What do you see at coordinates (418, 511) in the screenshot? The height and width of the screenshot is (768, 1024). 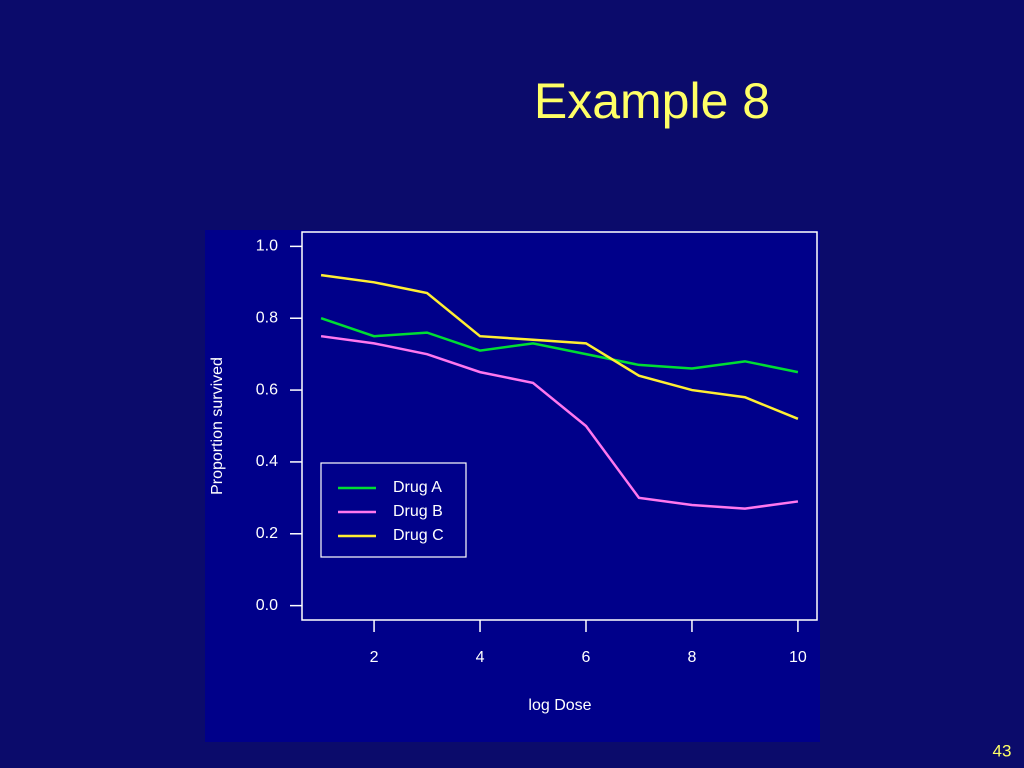 I see `legend-label: Drug B` at bounding box center [418, 511].